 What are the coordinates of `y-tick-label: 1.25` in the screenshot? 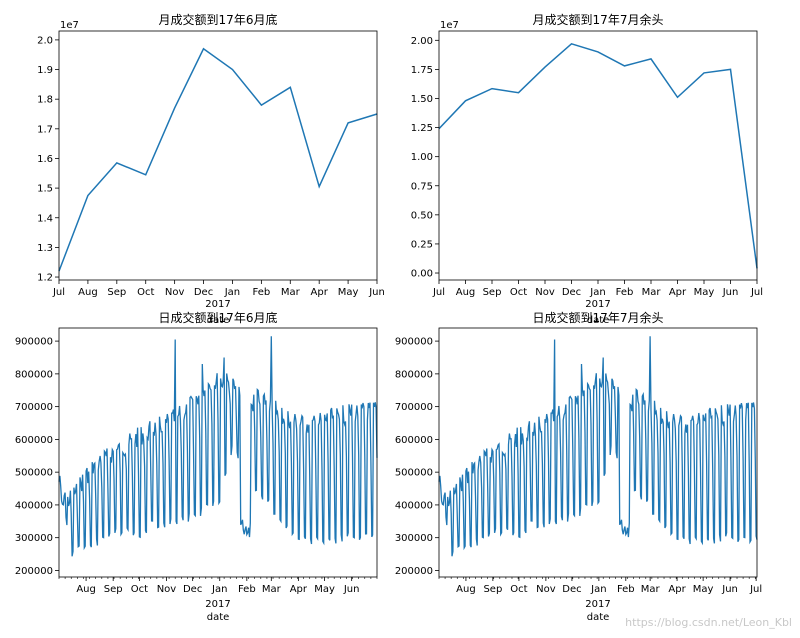 It's located at (422, 128).